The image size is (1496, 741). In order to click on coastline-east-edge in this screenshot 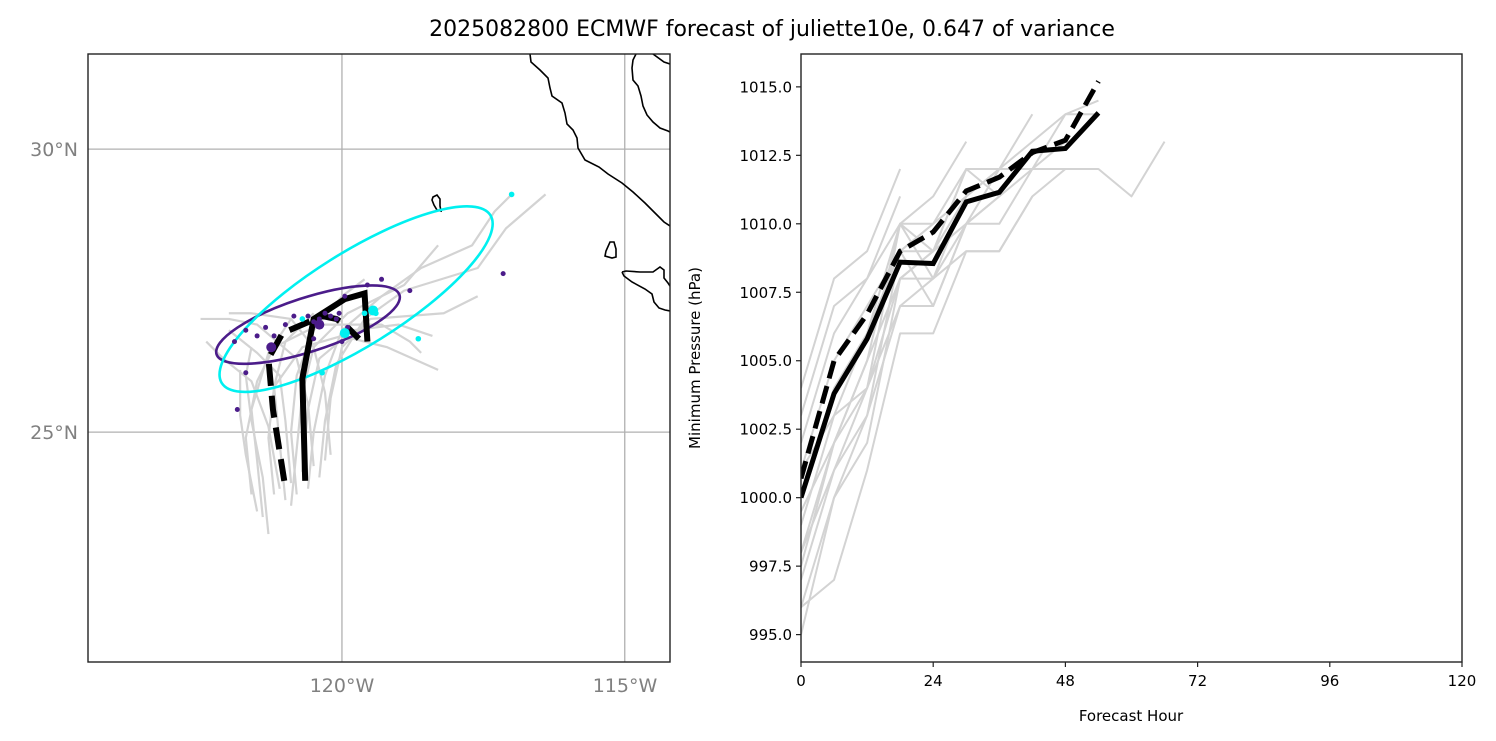, I will do `click(661, 59)`.